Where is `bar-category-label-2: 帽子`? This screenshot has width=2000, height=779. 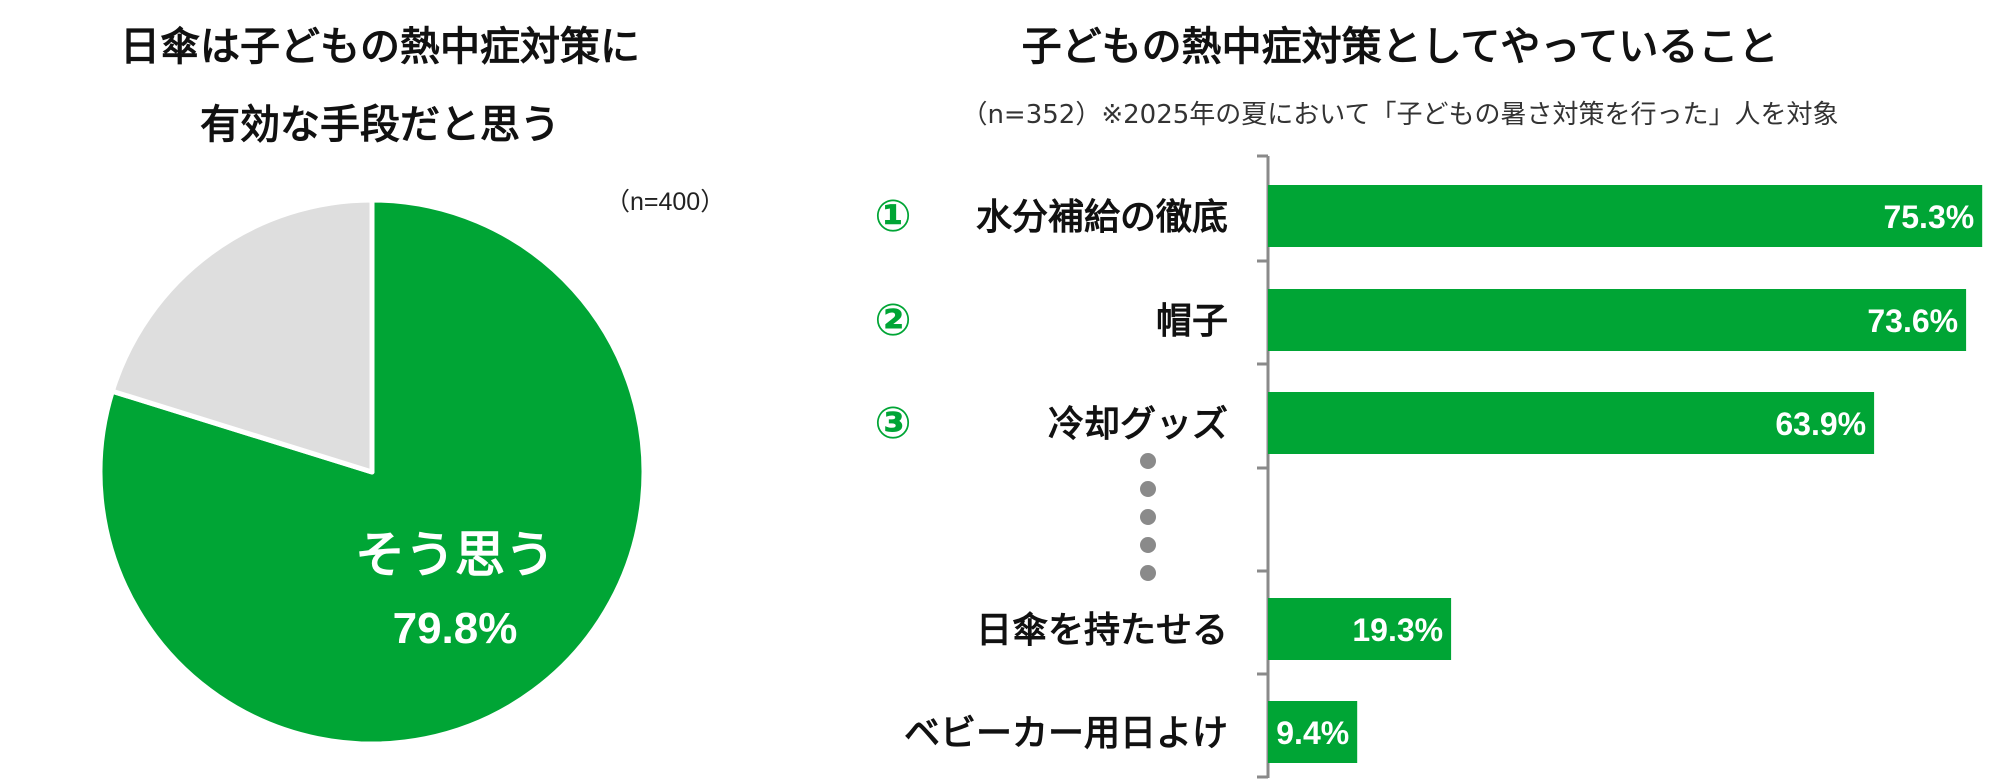 bar-category-label-2: 帽子 is located at coordinates (1192, 321).